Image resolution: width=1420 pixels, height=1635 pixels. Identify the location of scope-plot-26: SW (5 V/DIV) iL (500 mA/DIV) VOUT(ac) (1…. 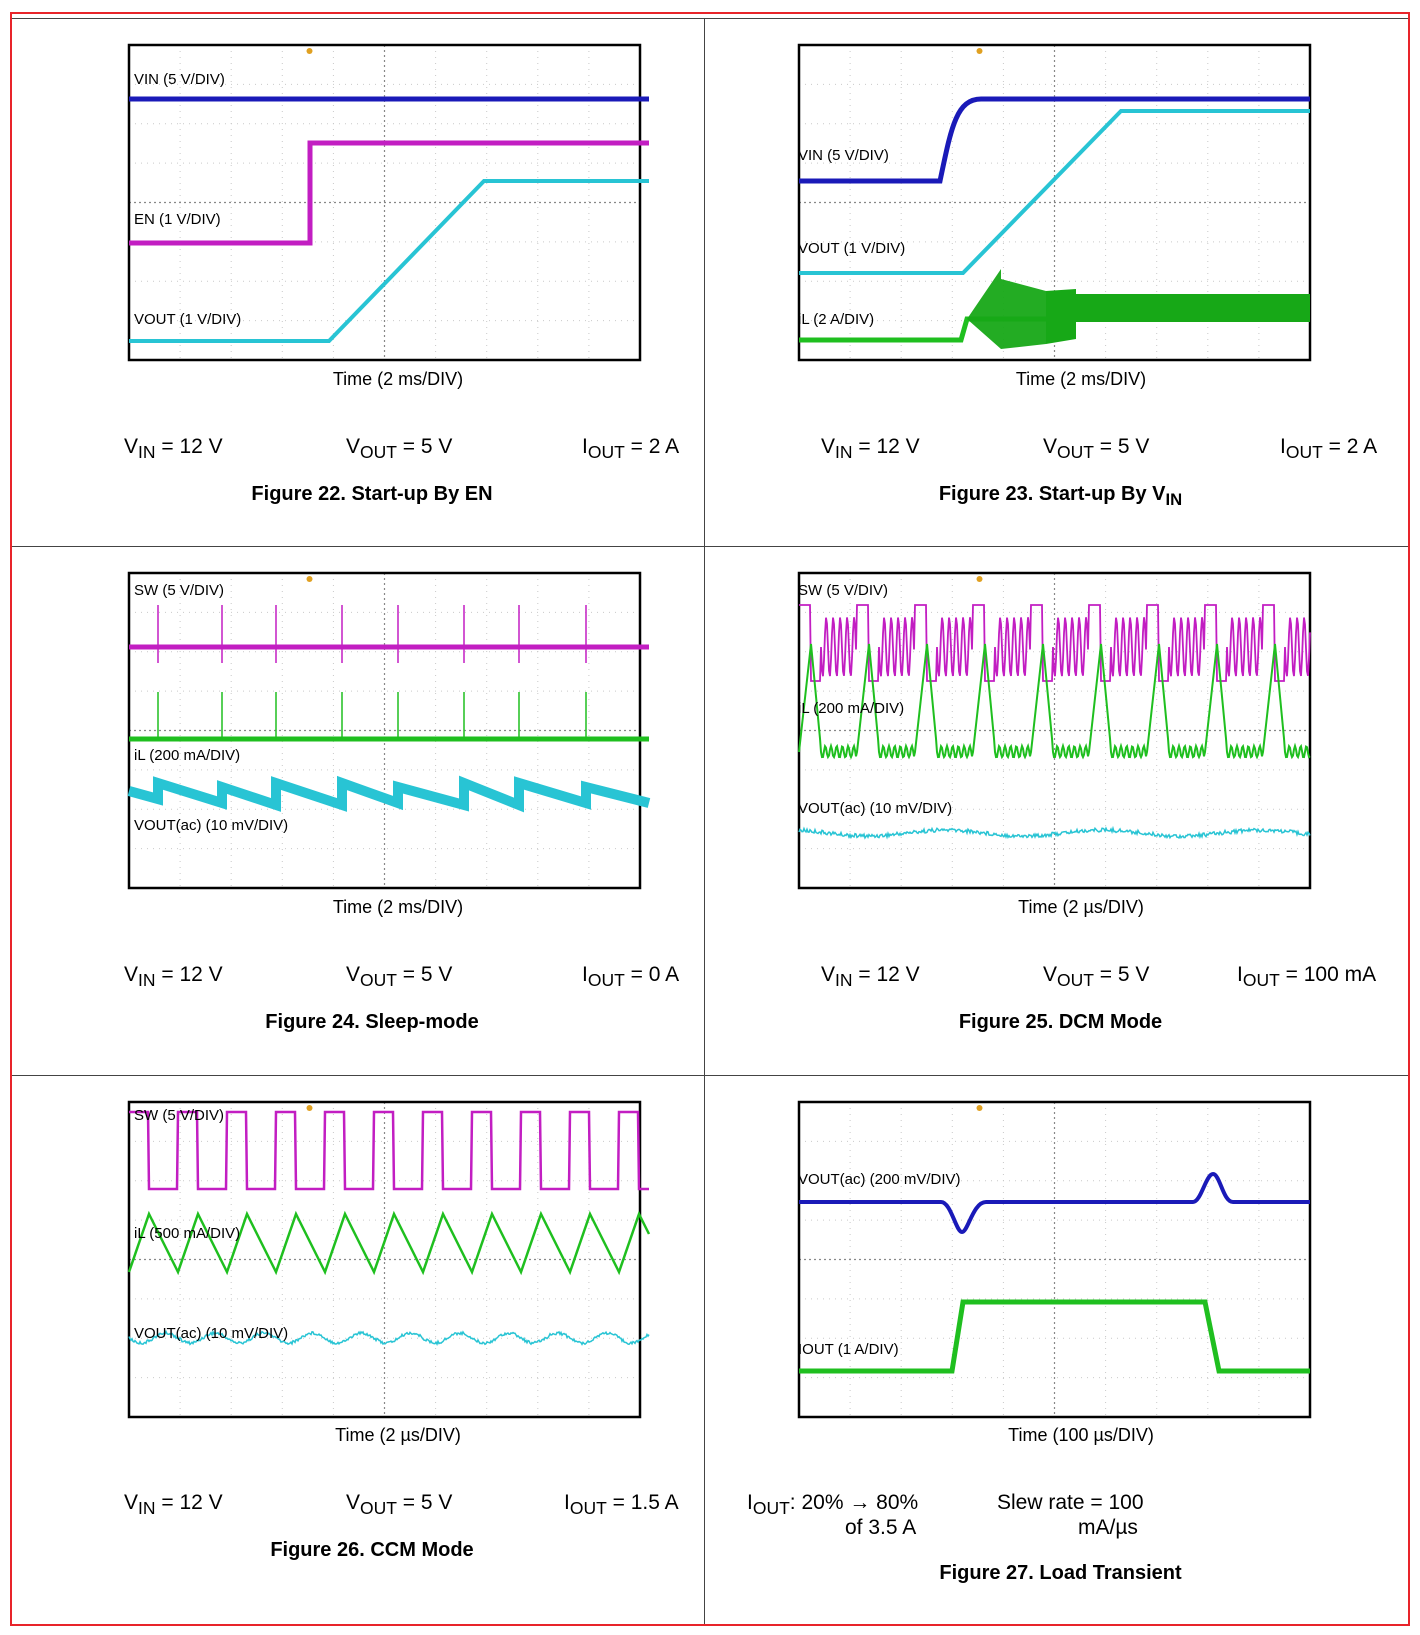
(389, 1259).